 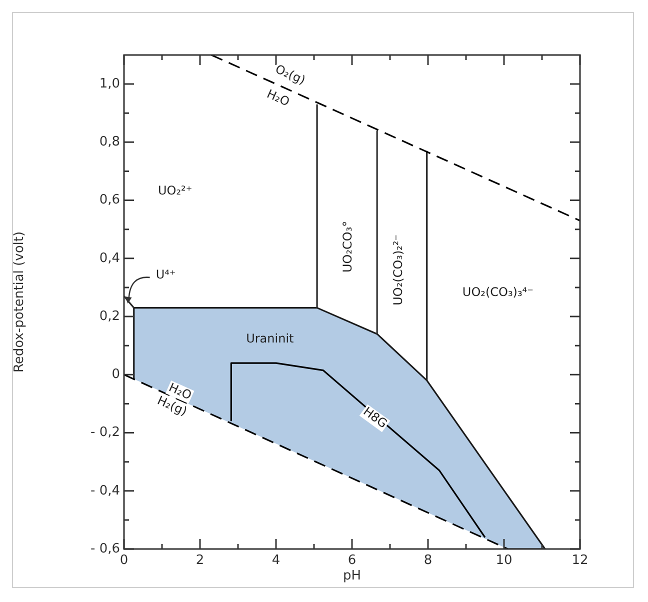 I want to click on x-tick-label: 4, so click(x=276, y=560).